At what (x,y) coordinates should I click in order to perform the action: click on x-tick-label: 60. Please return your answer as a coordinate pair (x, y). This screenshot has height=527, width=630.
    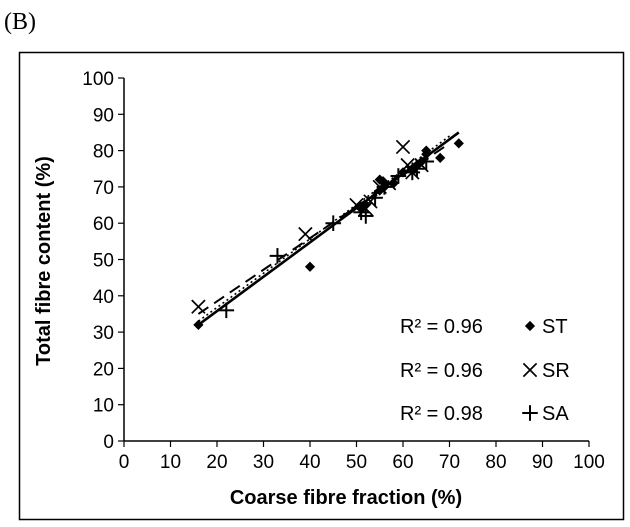
    Looking at the image, I should click on (402, 462).